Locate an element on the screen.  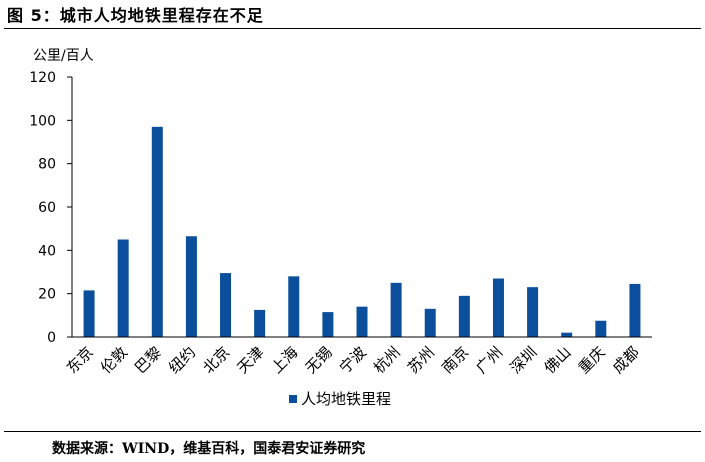
x-tick-label: 成都 is located at coordinates (626, 360).